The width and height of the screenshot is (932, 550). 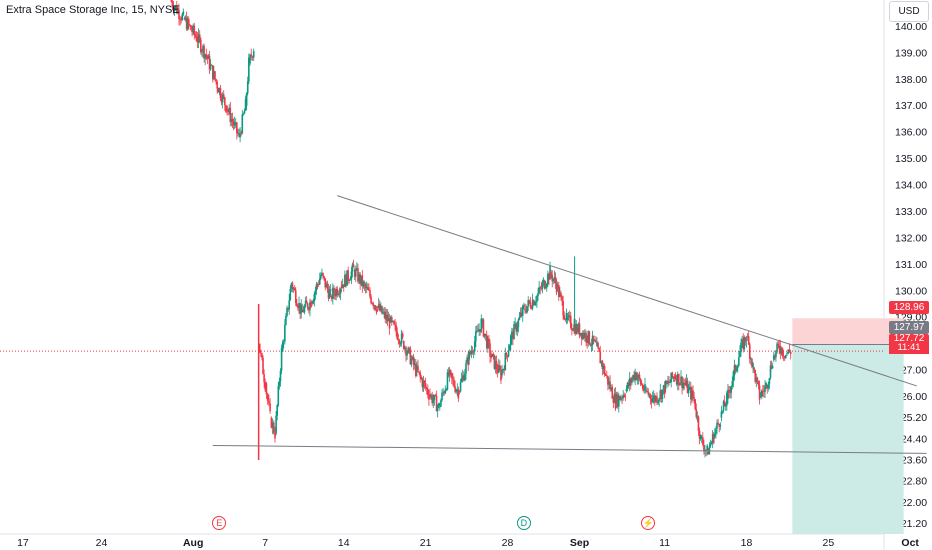 What do you see at coordinates (523, 523) in the screenshot?
I see `dividend-event-icon: D` at bounding box center [523, 523].